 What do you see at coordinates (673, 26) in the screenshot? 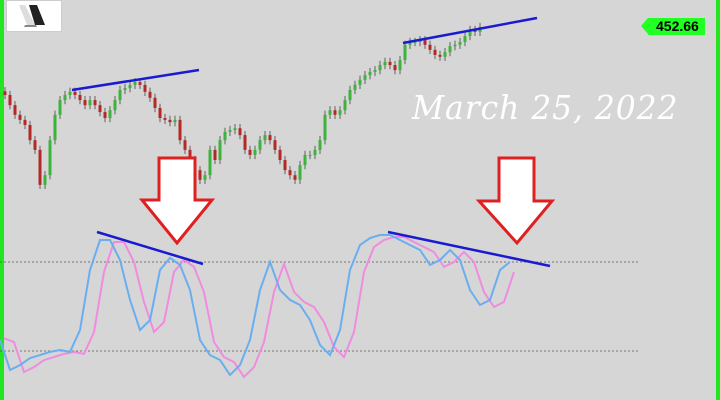
I see `last-price-label: 452.66` at bounding box center [673, 26].